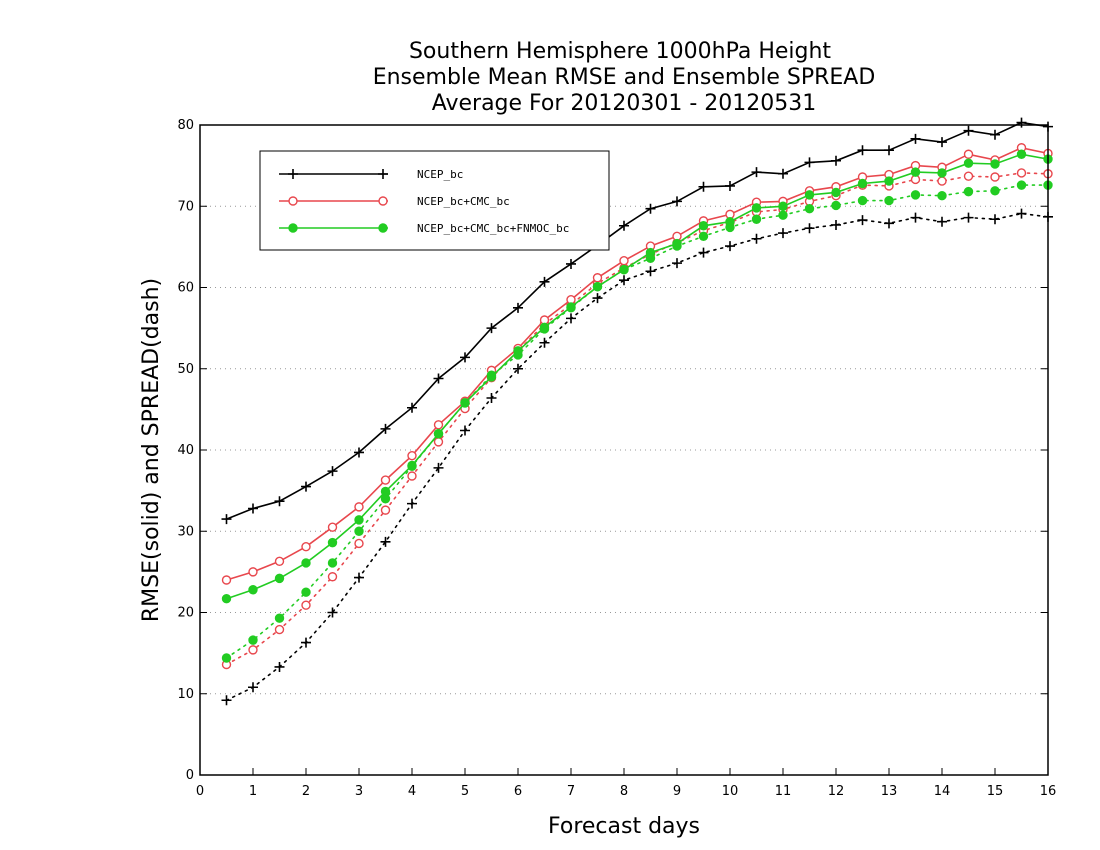 This screenshot has width=1100, height=850. What do you see at coordinates (783, 791) in the screenshot?
I see `x-tick-label: 11` at bounding box center [783, 791].